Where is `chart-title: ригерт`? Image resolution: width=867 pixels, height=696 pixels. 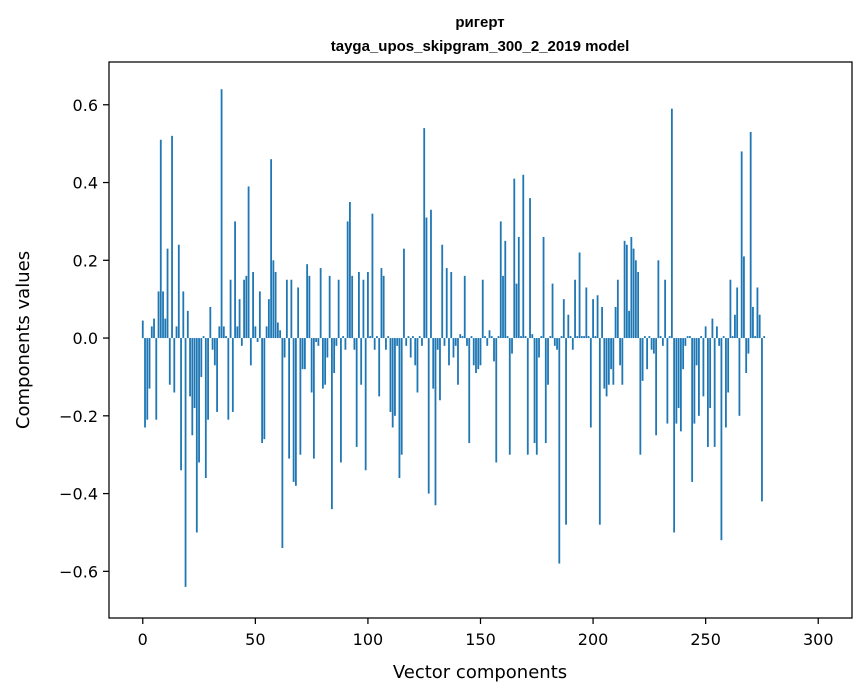
chart-title: ригерт is located at coordinates (479, 22).